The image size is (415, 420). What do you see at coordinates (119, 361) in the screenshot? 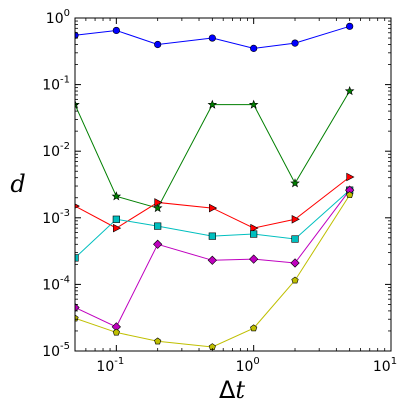
I see `x-tick-label-exponent: -1` at bounding box center [119, 361].